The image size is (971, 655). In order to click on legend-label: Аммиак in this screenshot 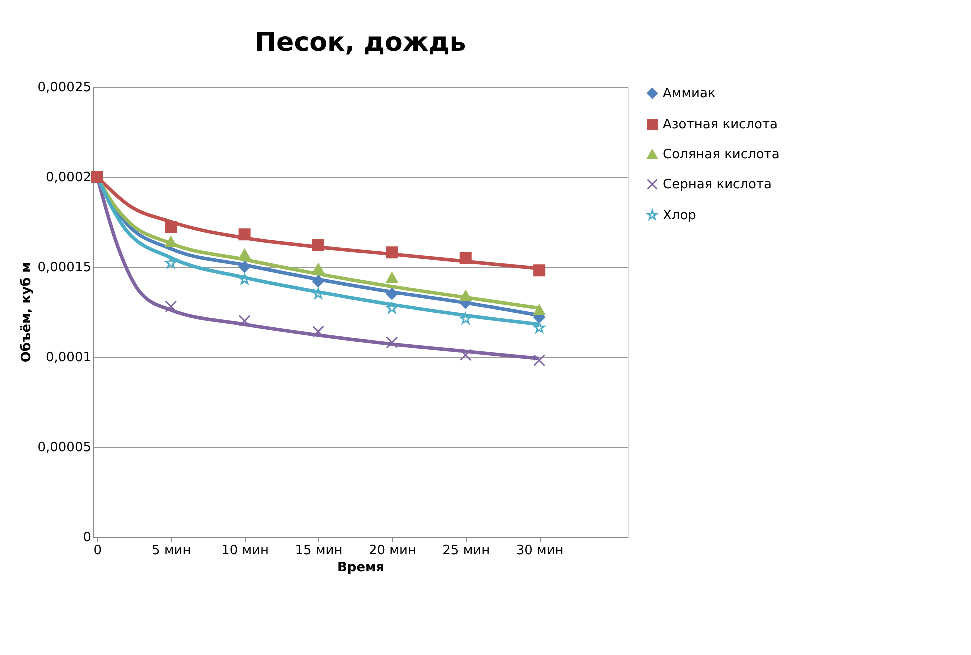, I will do `click(689, 94)`.